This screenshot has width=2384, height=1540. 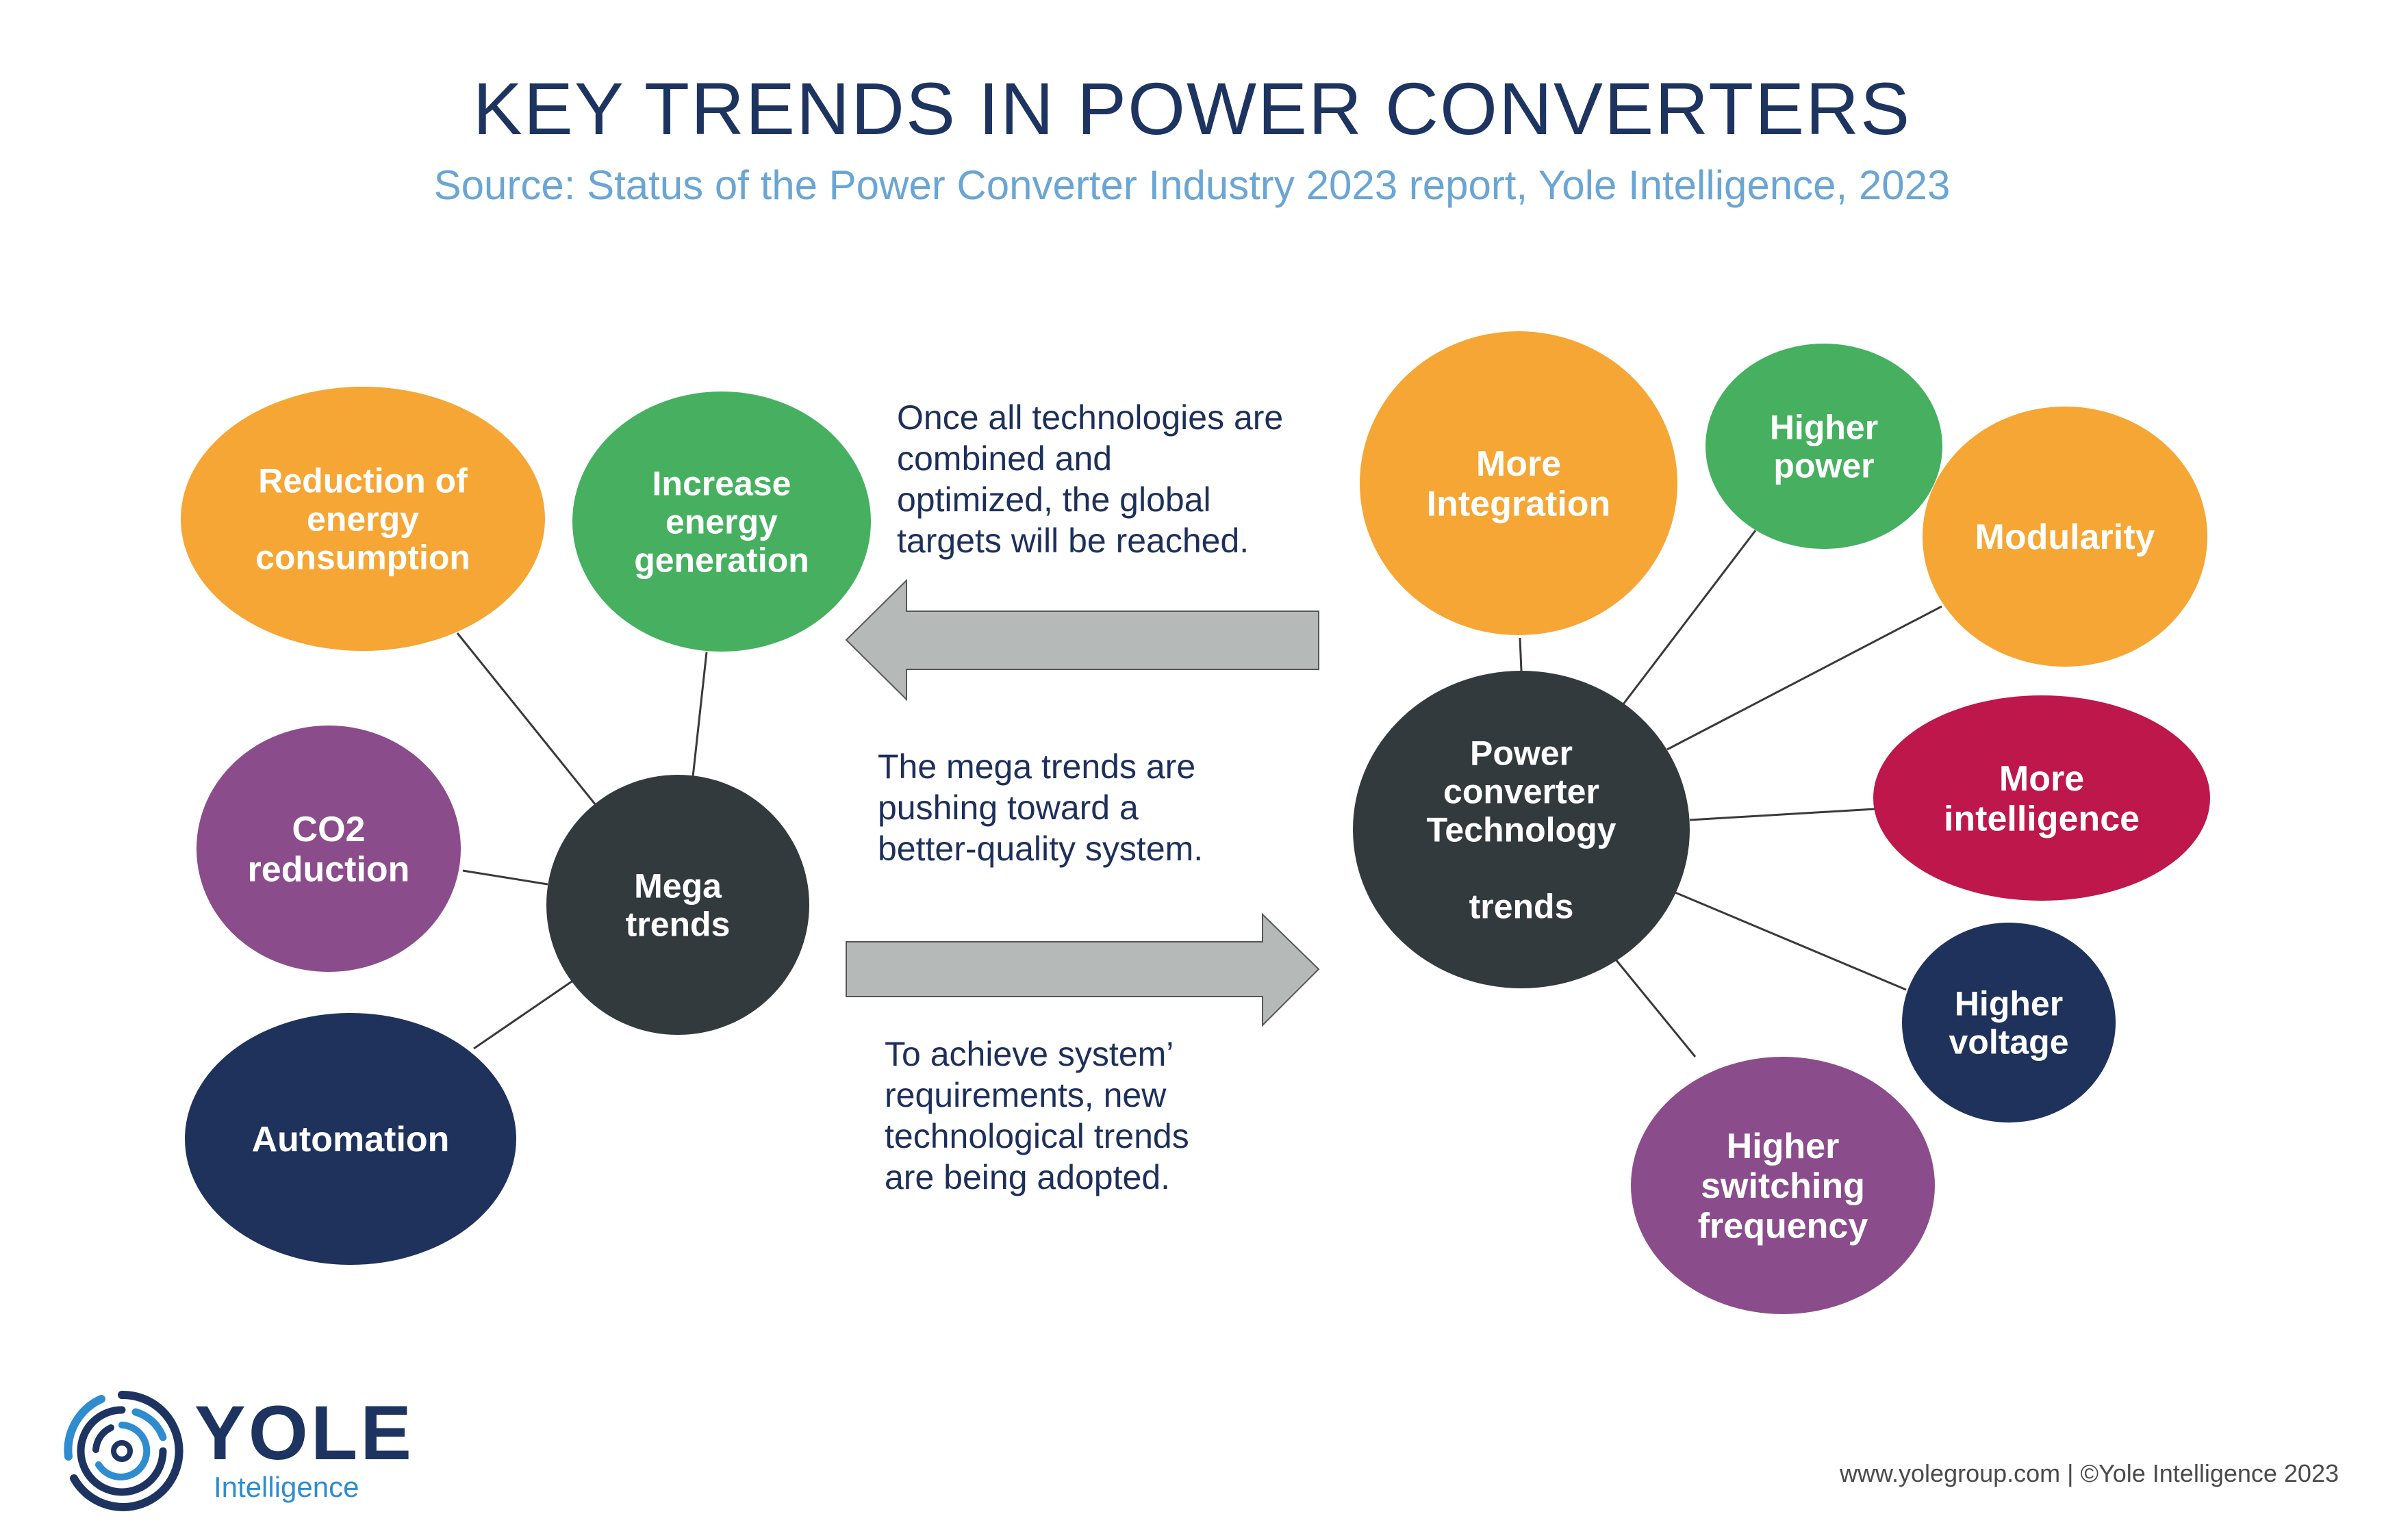 I want to click on bubble-increase-label: energy, so click(x=721, y=522).